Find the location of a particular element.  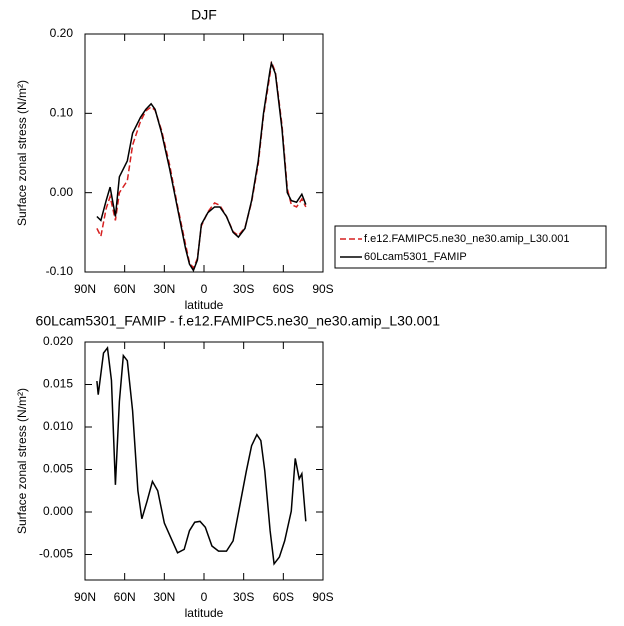

y-tick-label: 0.10 is located at coordinates (62, 113).